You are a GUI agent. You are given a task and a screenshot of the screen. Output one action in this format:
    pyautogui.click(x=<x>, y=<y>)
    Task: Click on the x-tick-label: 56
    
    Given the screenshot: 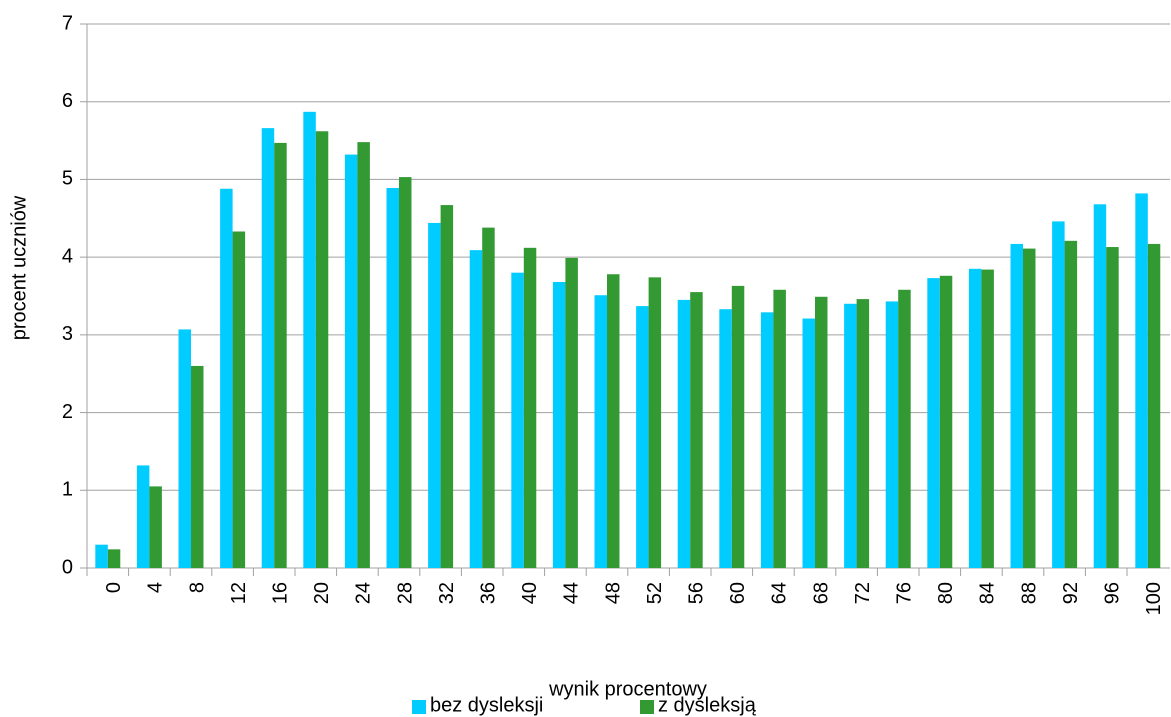 What is the action you would take?
    pyautogui.click(x=696, y=593)
    